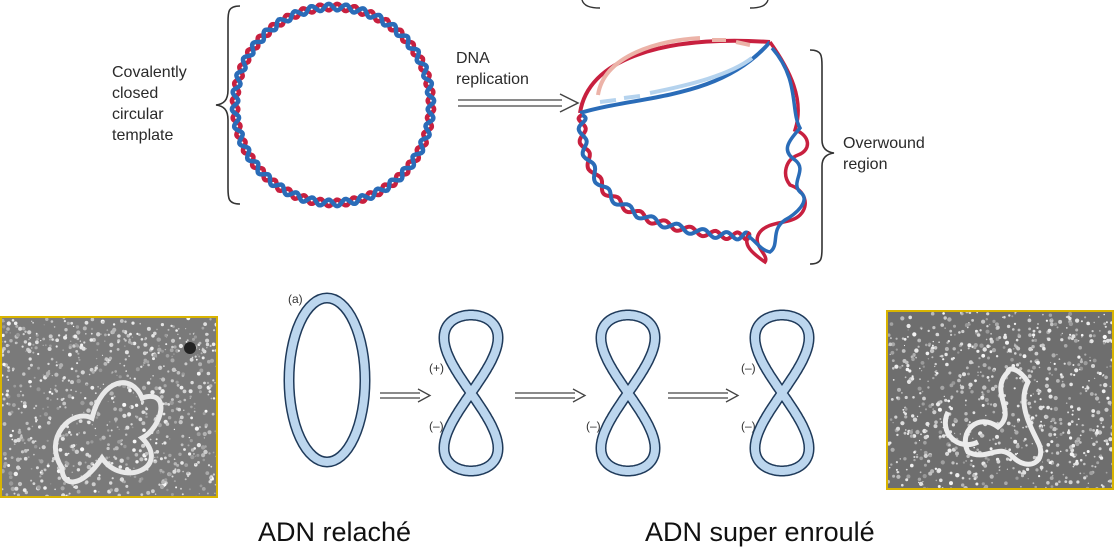  Describe the element at coordinates (664, 177) in the screenshot. I see `unreplicated-dna` at that location.